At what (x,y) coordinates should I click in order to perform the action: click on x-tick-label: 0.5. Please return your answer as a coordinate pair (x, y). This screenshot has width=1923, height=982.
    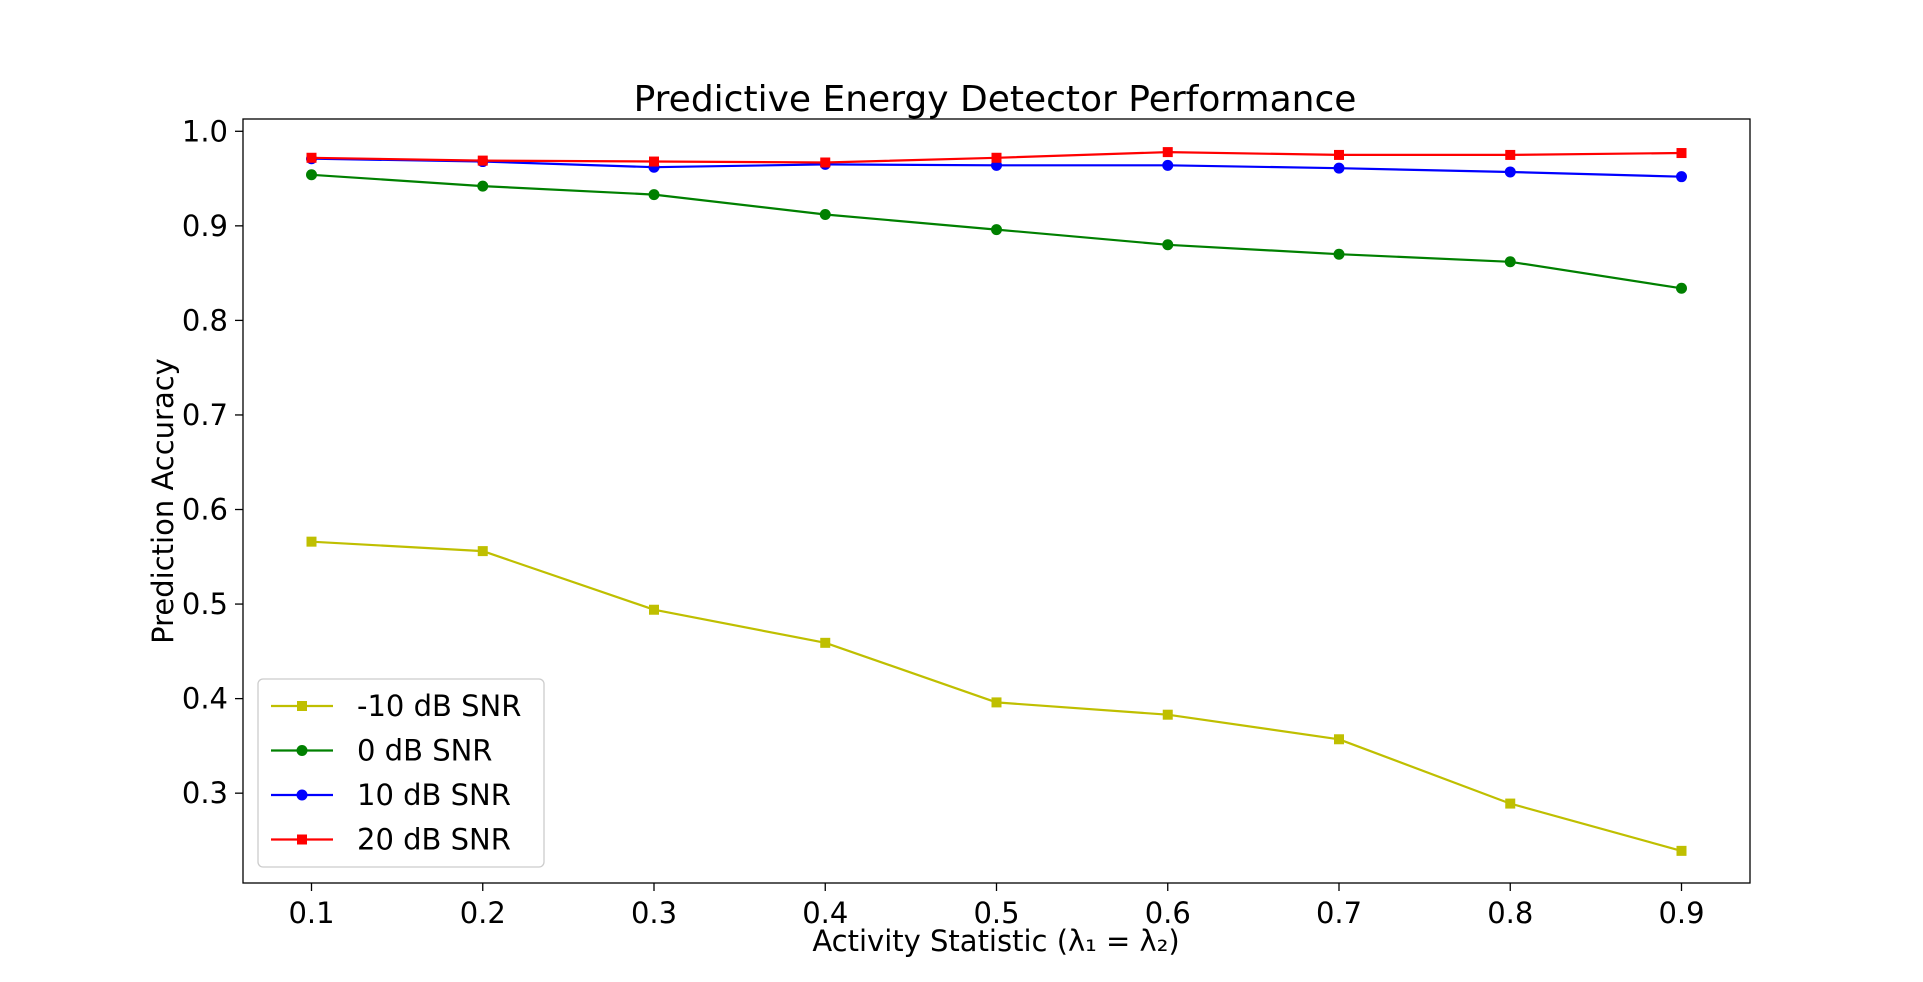
    Looking at the image, I should click on (996, 913).